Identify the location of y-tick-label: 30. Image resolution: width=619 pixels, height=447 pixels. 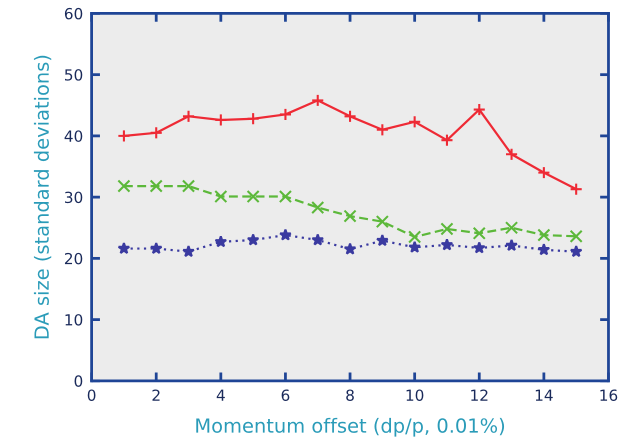
(73, 198).